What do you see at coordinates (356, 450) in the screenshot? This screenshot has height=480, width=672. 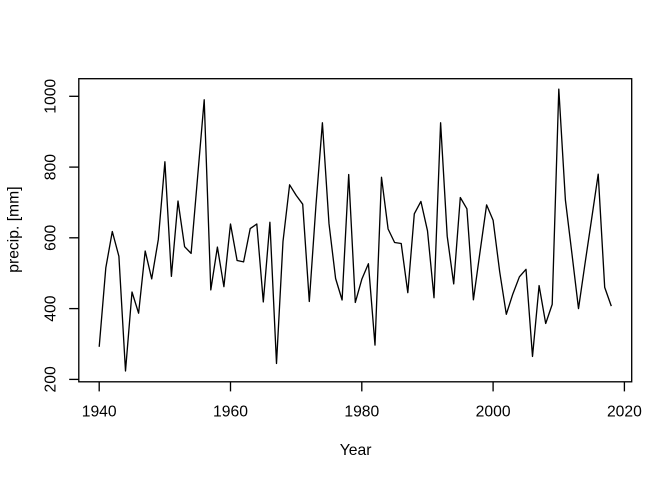 I see `svg-text: Year` at bounding box center [356, 450].